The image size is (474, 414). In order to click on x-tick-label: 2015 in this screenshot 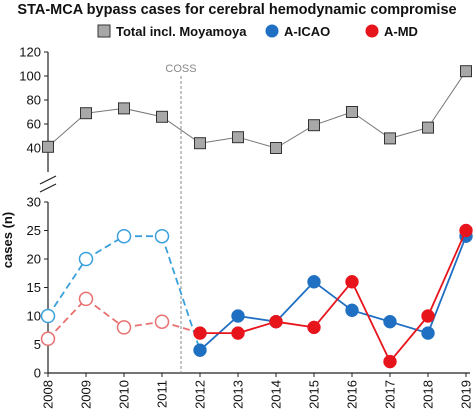, I will do `click(314, 394)`.